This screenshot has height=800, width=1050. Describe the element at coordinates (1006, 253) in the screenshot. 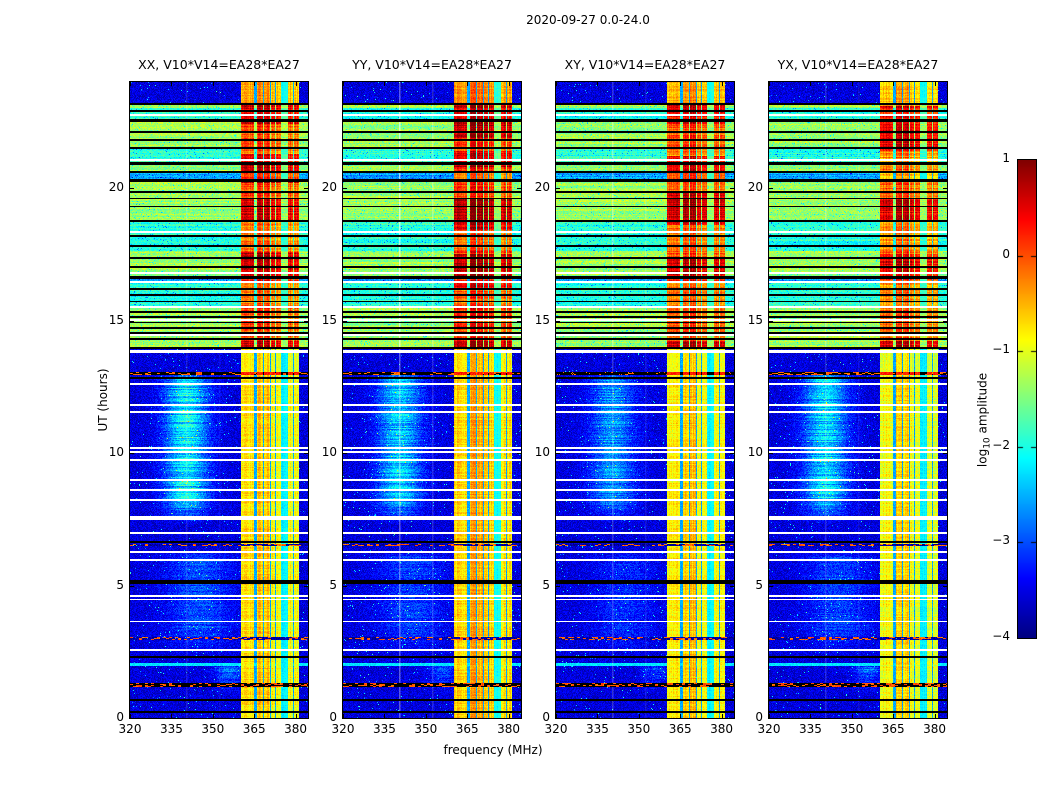

I see `colorbar-tick-label: 0` at that location.